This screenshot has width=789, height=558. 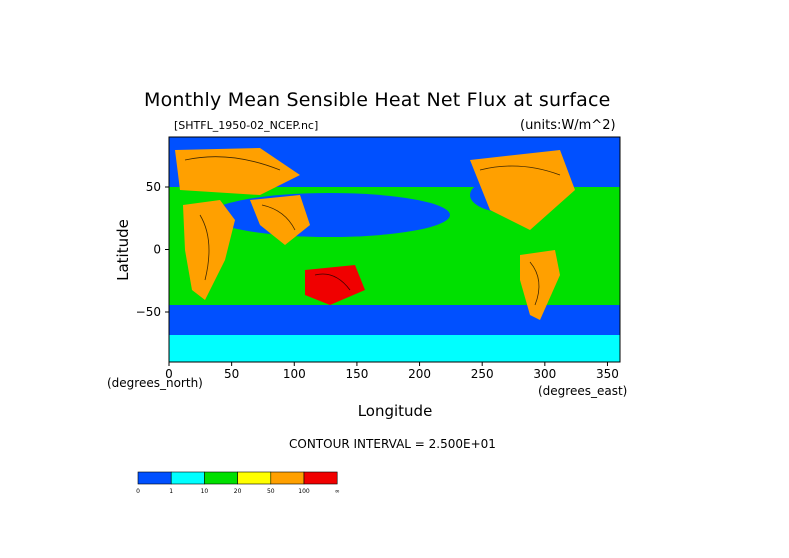 I want to click on field-north-america, so click(x=522, y=190).